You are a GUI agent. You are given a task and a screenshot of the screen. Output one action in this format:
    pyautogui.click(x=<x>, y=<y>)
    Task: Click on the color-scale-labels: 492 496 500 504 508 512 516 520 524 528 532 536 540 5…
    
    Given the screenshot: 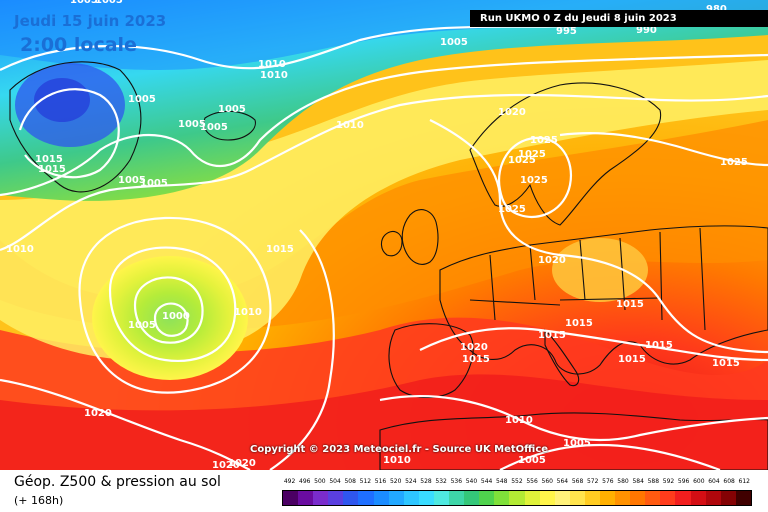 What is the action you would take?
    pyautogui.click(x=517, y=483)
    